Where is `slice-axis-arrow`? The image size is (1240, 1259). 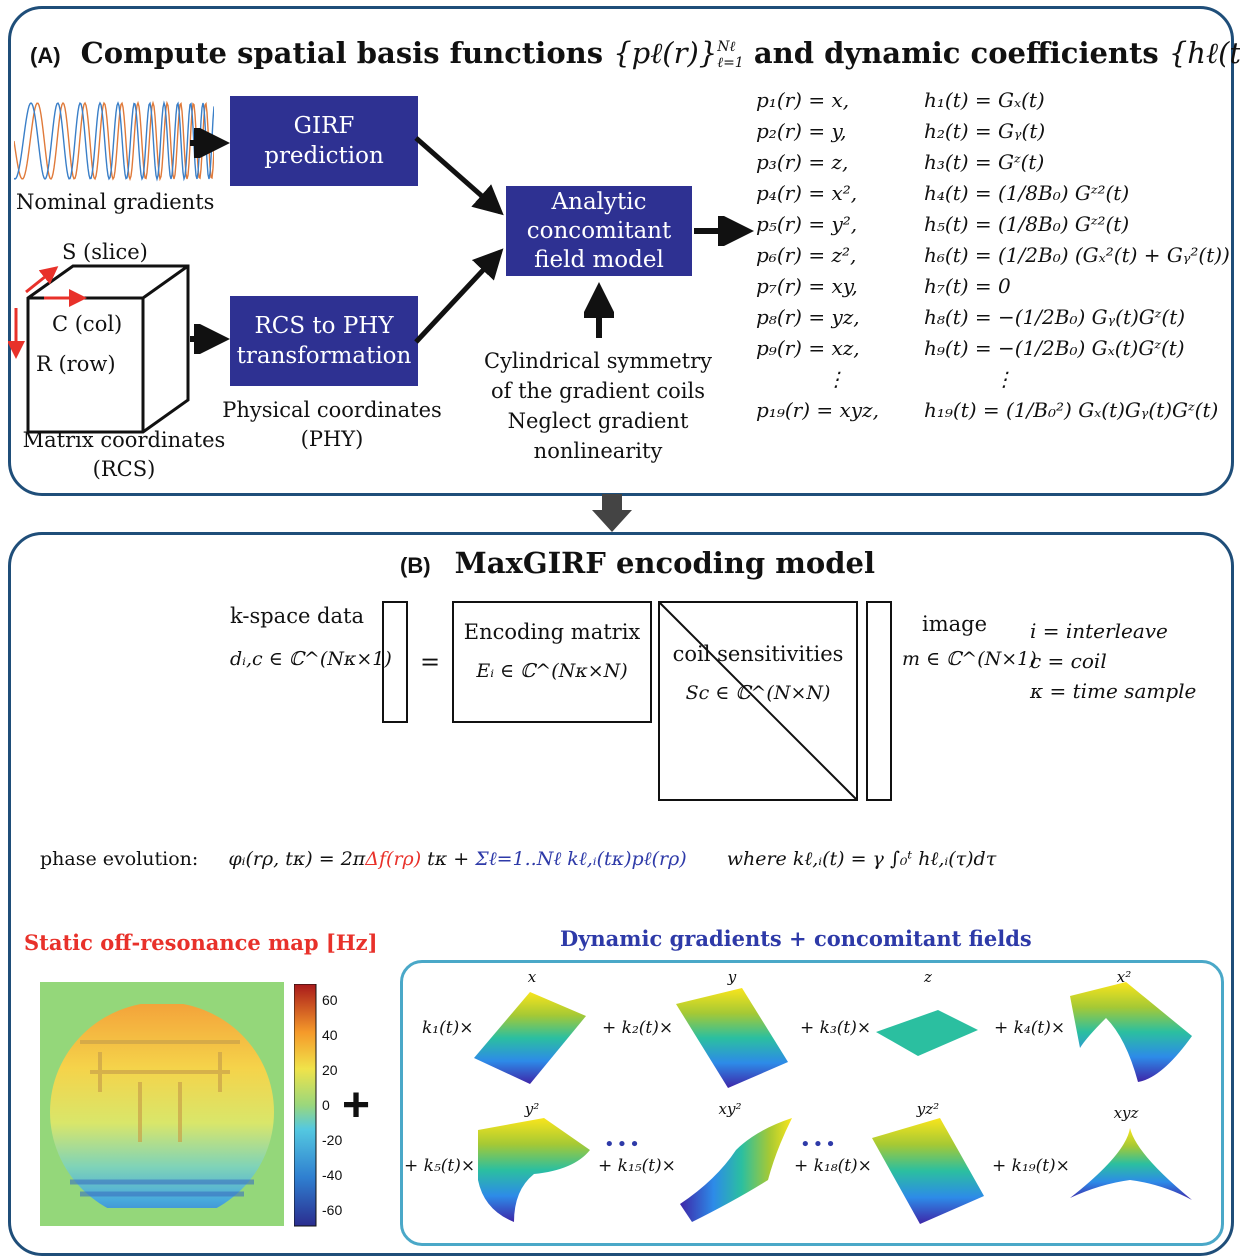 slice-axis-arrow is located at coordinates (42, 280).